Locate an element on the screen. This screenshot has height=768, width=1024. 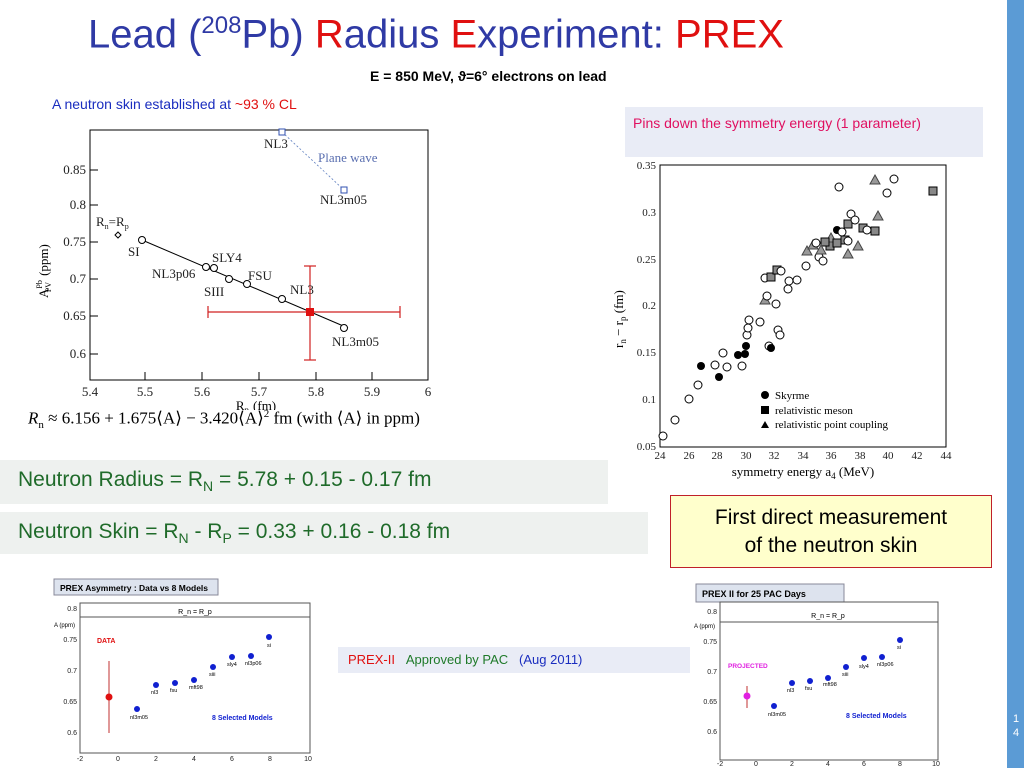
model-point-nl3m05 is located at coordinates (344, 328).